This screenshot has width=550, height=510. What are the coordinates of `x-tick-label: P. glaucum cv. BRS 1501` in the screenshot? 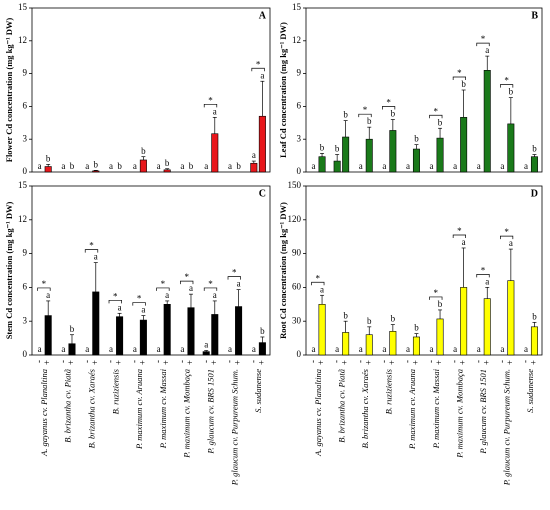 It's located at (210, 412).